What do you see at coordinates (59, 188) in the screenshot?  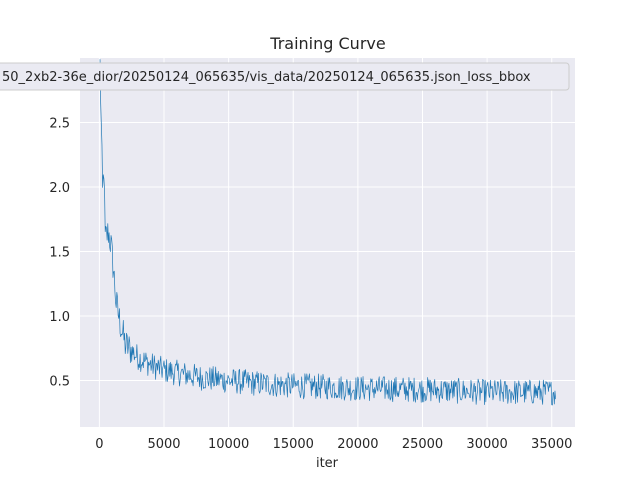 I see `y-tick-label: 2.0` at bounding box center [59, 188].